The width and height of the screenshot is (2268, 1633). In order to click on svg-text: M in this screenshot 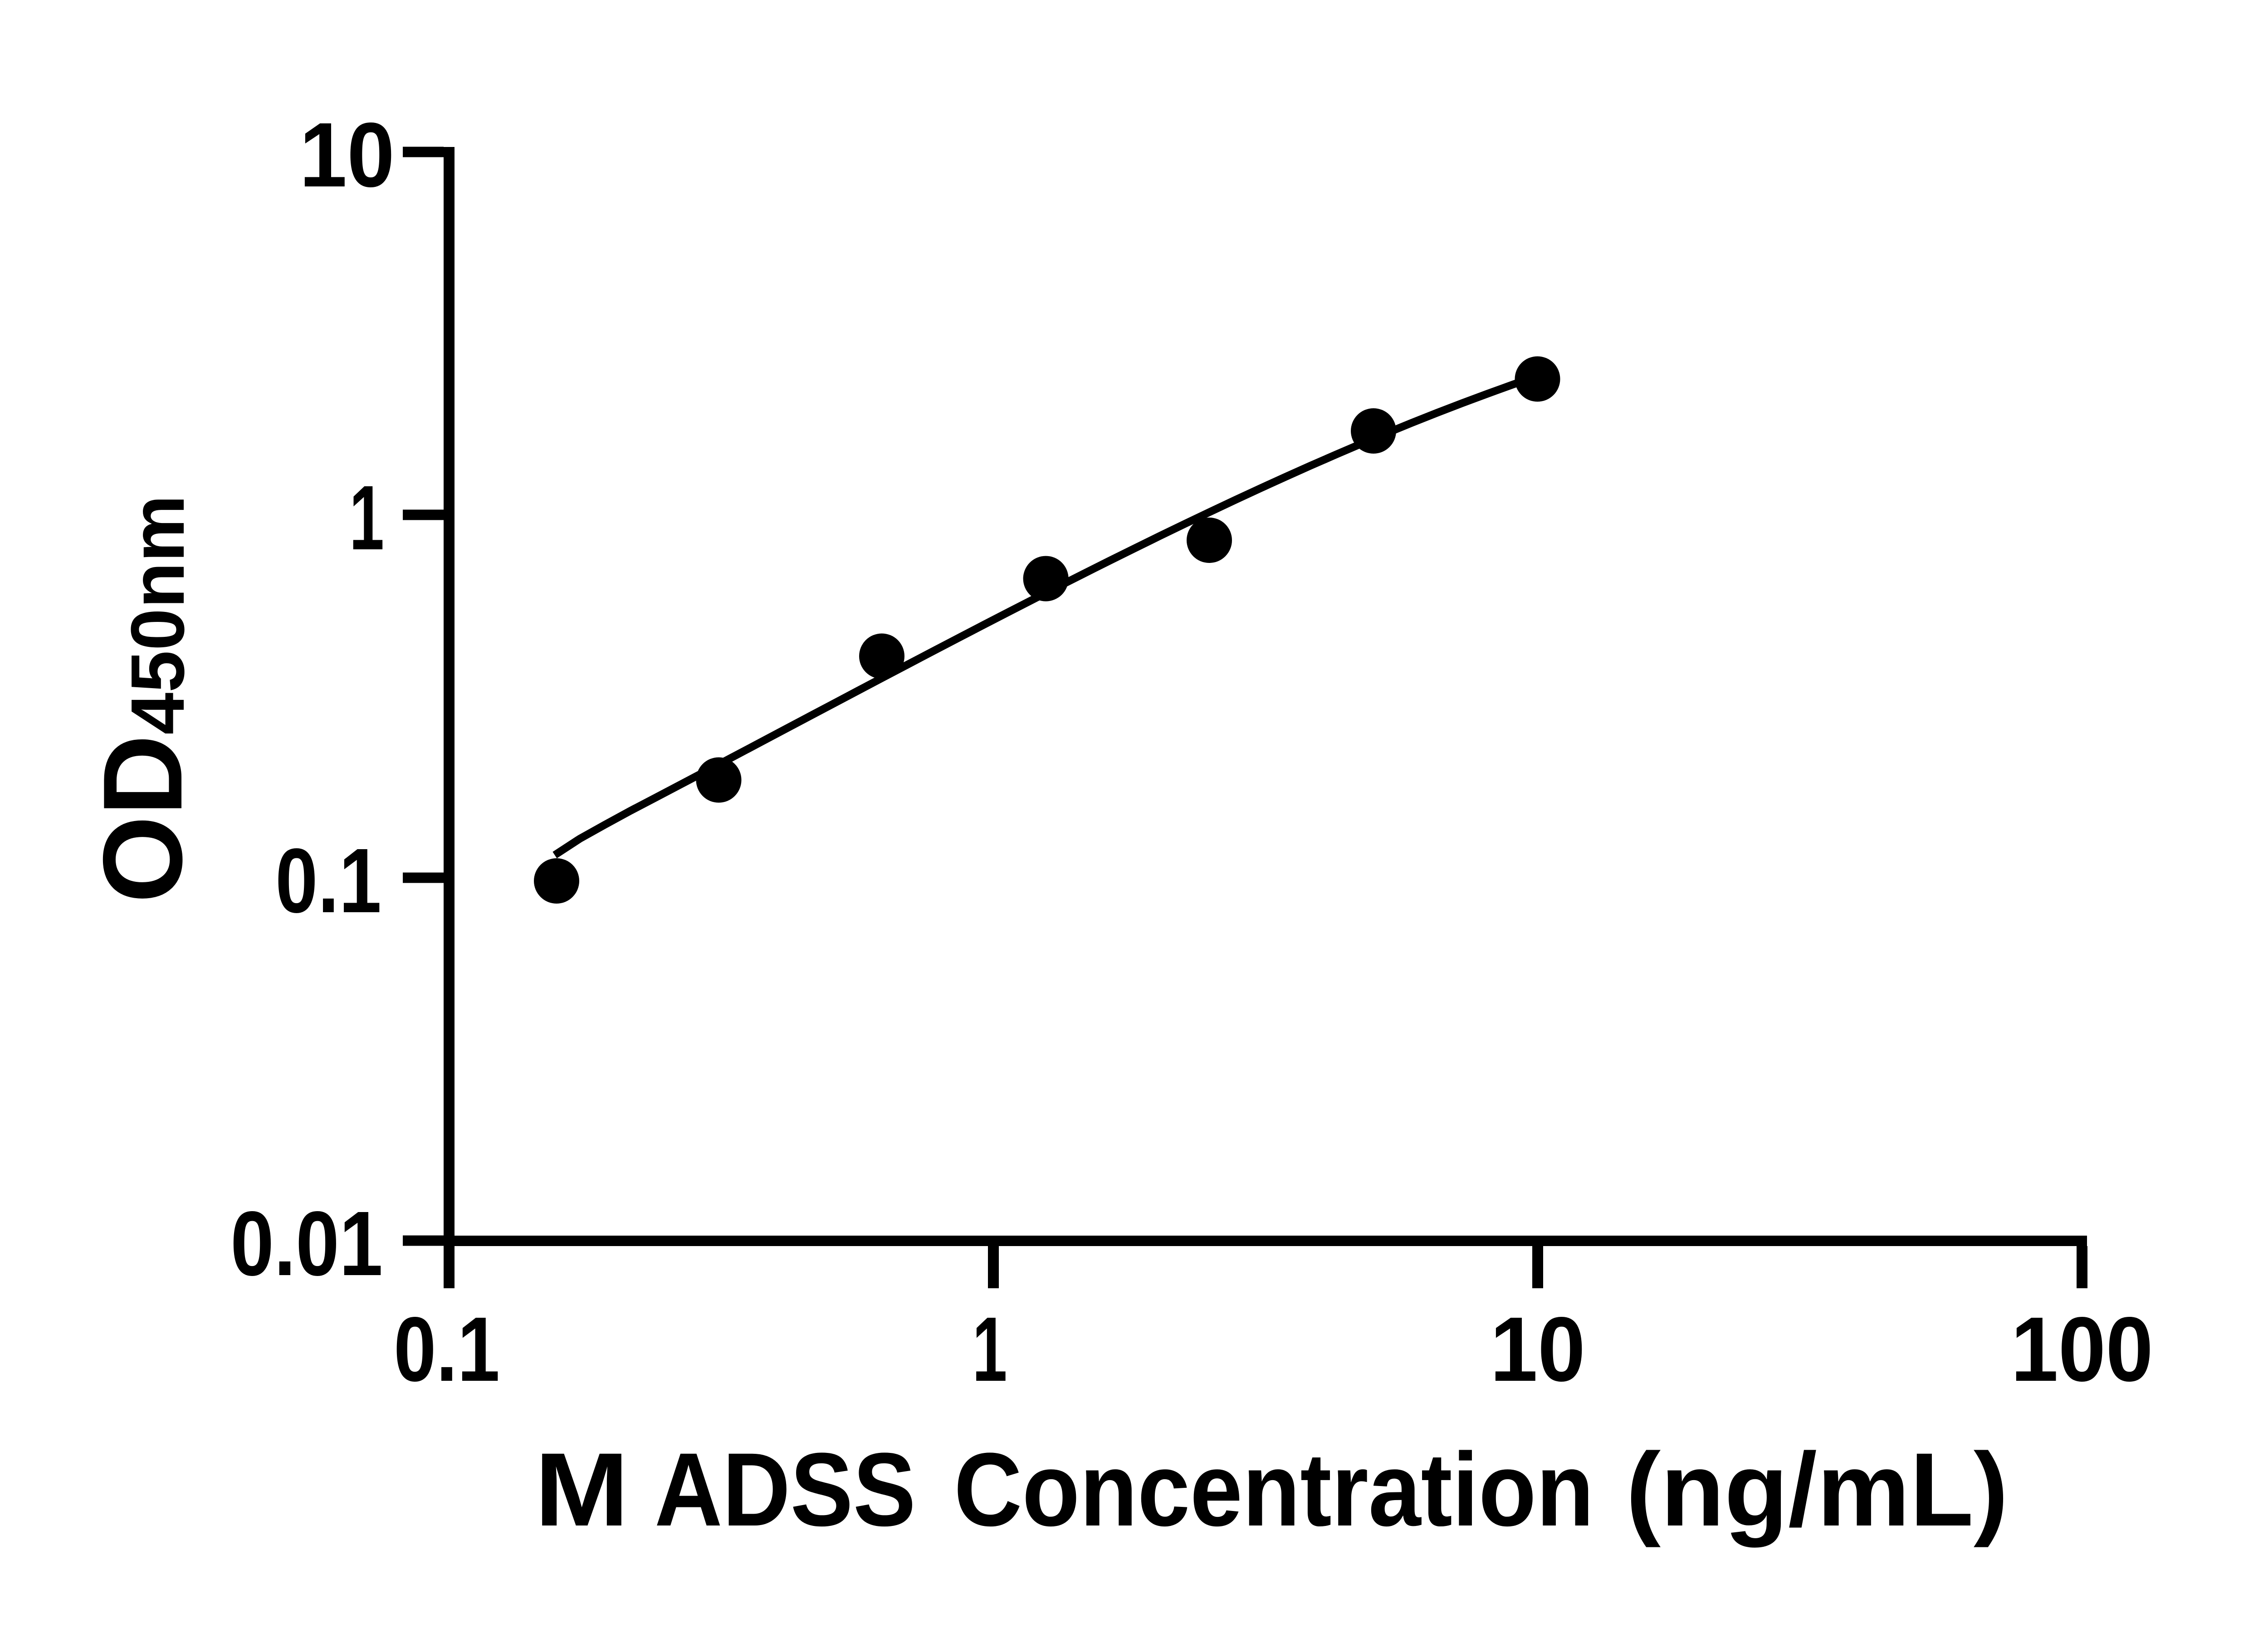, I will do `click(582, 1489)`.